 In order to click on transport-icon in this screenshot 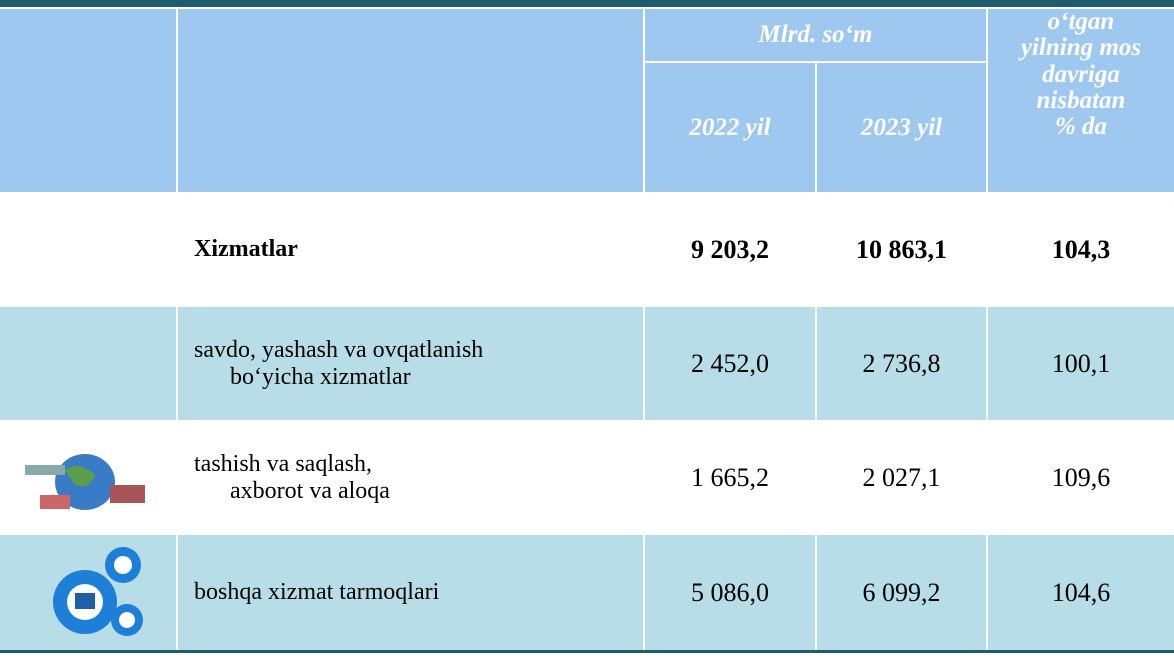, I will do `click(85, 482)`.